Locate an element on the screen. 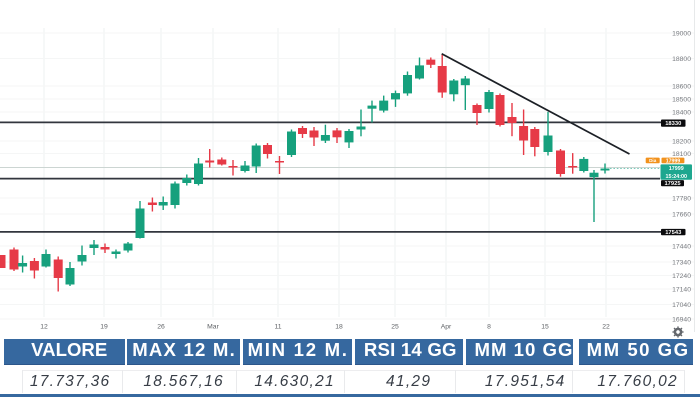 The width and height of the screenshot is (700, 400). svg-text: 15 is located at coordinates (545, 327).